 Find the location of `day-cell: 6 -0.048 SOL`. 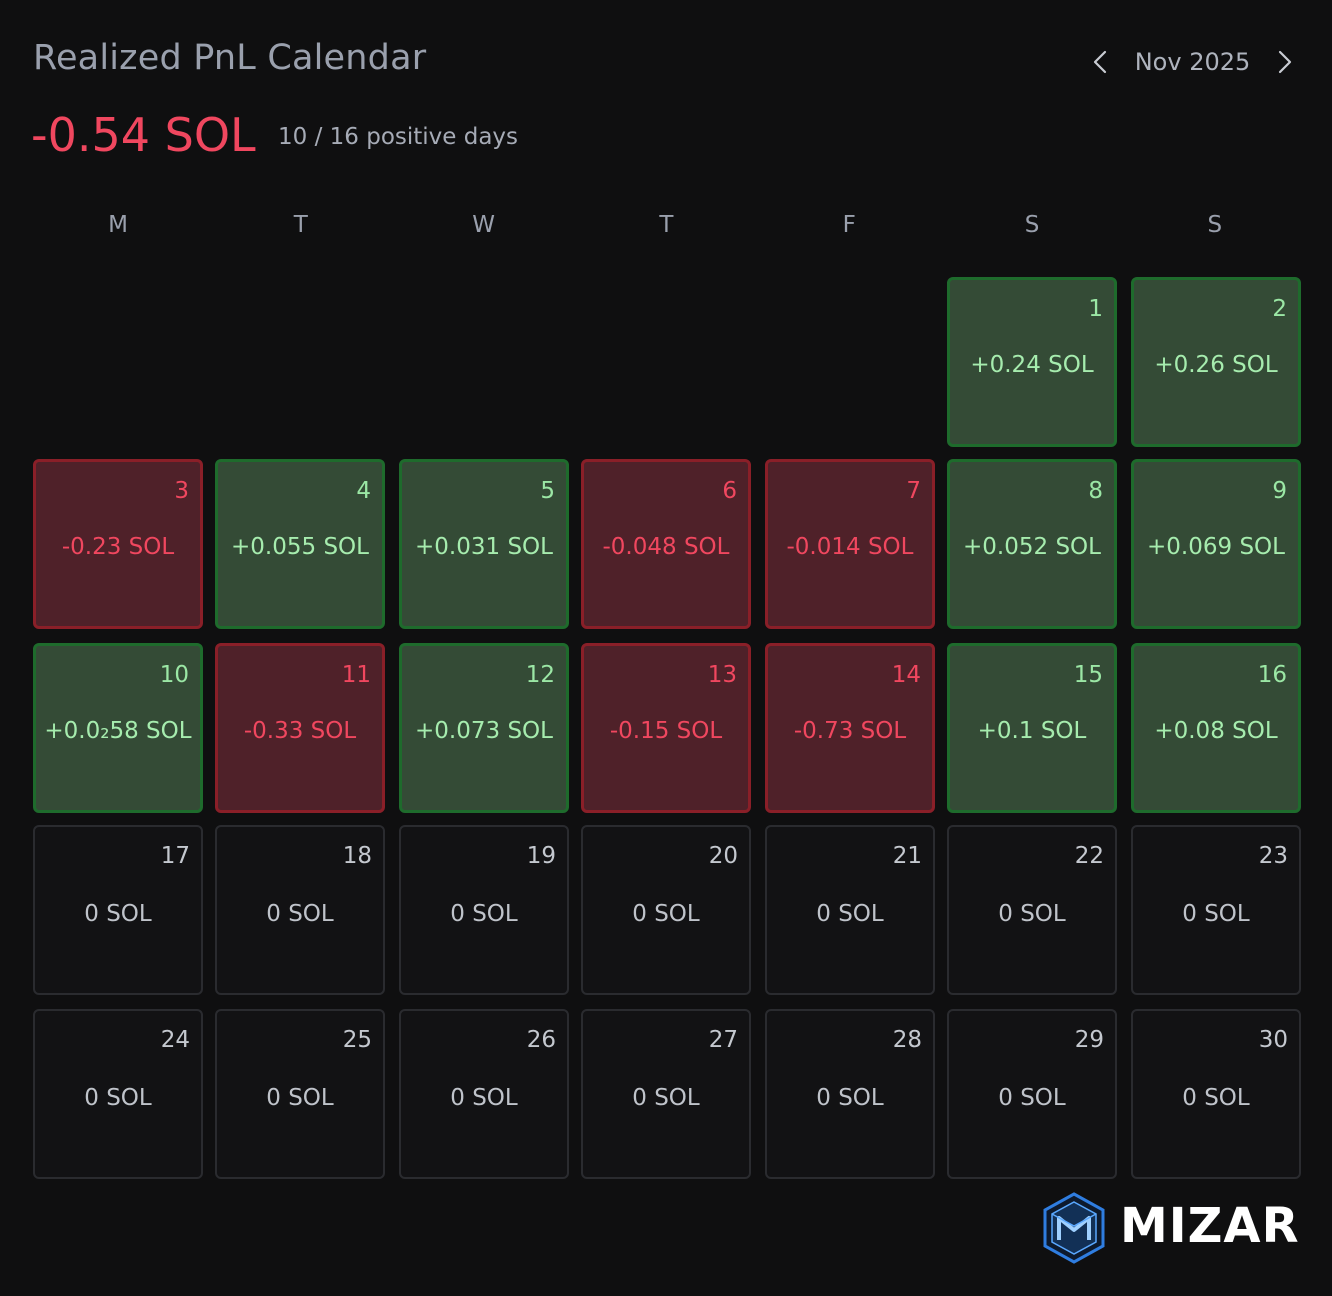

day-cell: 6 -0.048 SOL is located at coordinates (666, 544).